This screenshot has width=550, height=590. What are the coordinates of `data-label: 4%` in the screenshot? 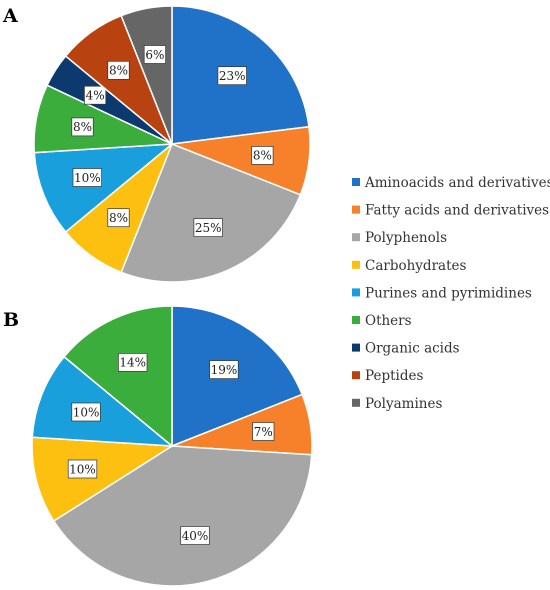 It's located at (95, 96).